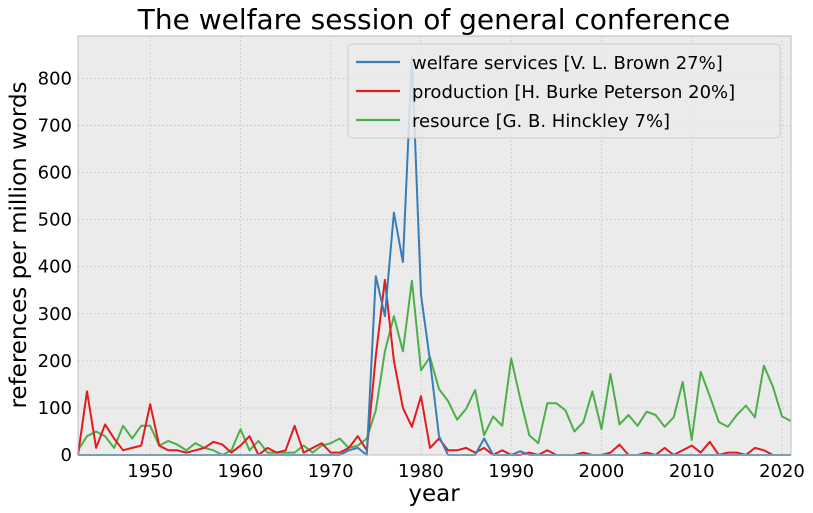  I want to click on x-tick-label: 2000, so click(602, 471).